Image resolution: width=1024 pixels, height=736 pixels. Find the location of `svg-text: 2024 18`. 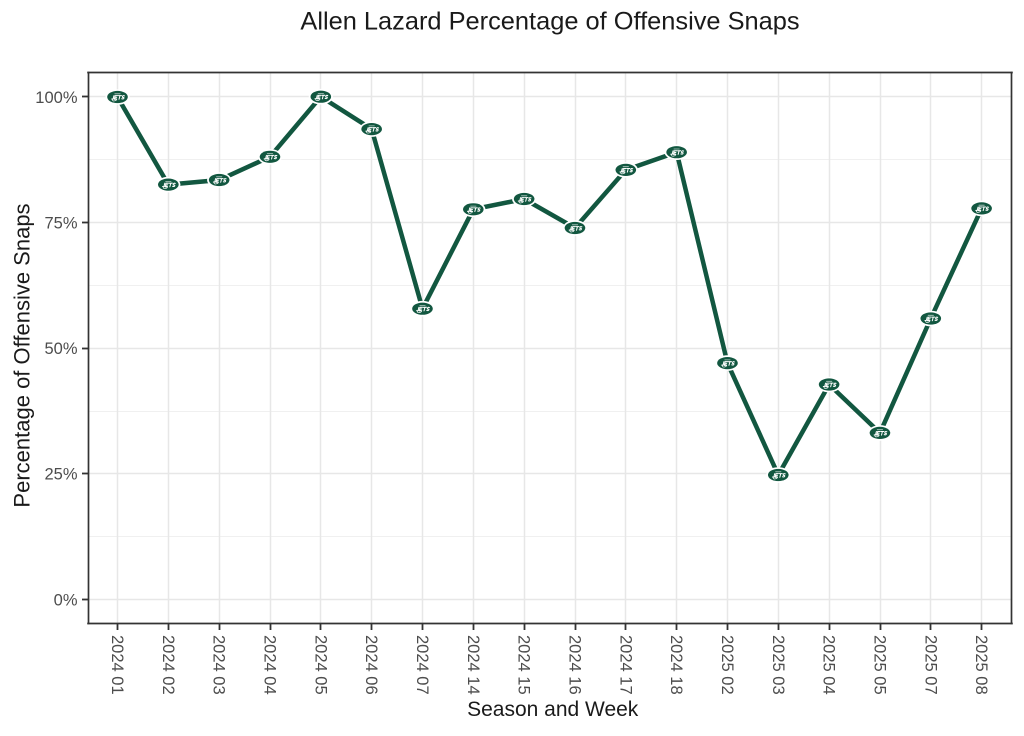

svg-text: 2024 18 is located at coordinates (676, 665).